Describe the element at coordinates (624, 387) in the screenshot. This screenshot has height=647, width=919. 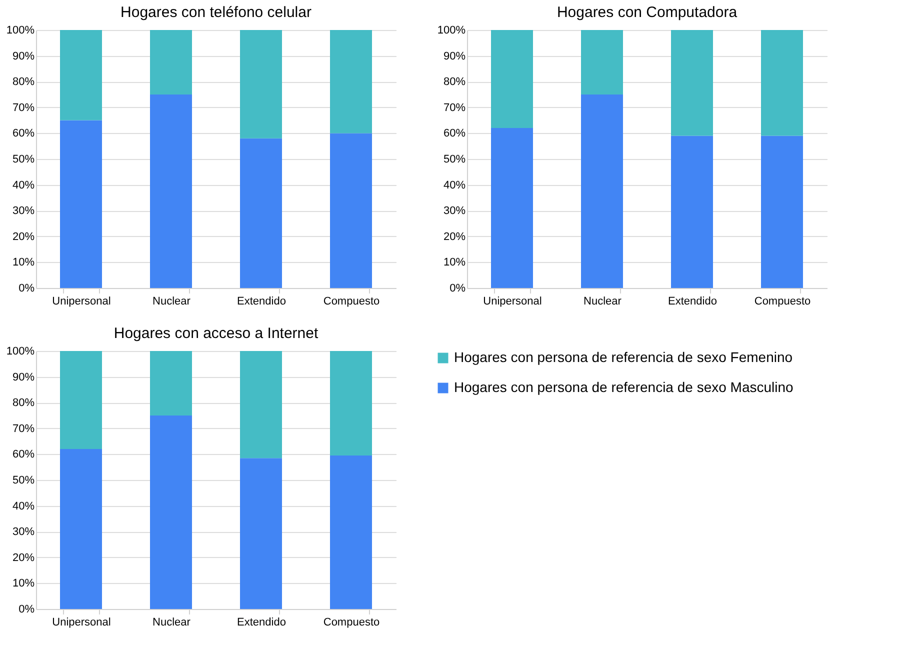
I see `legend-label: Hogares con persona de referencia de sexo Masculino` at that location.